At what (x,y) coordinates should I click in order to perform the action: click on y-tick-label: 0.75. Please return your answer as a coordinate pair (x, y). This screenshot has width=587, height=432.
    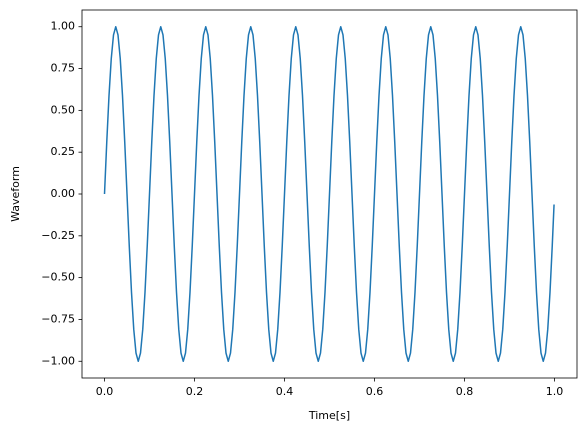
    Looking at the image, I should click on (63, 68).